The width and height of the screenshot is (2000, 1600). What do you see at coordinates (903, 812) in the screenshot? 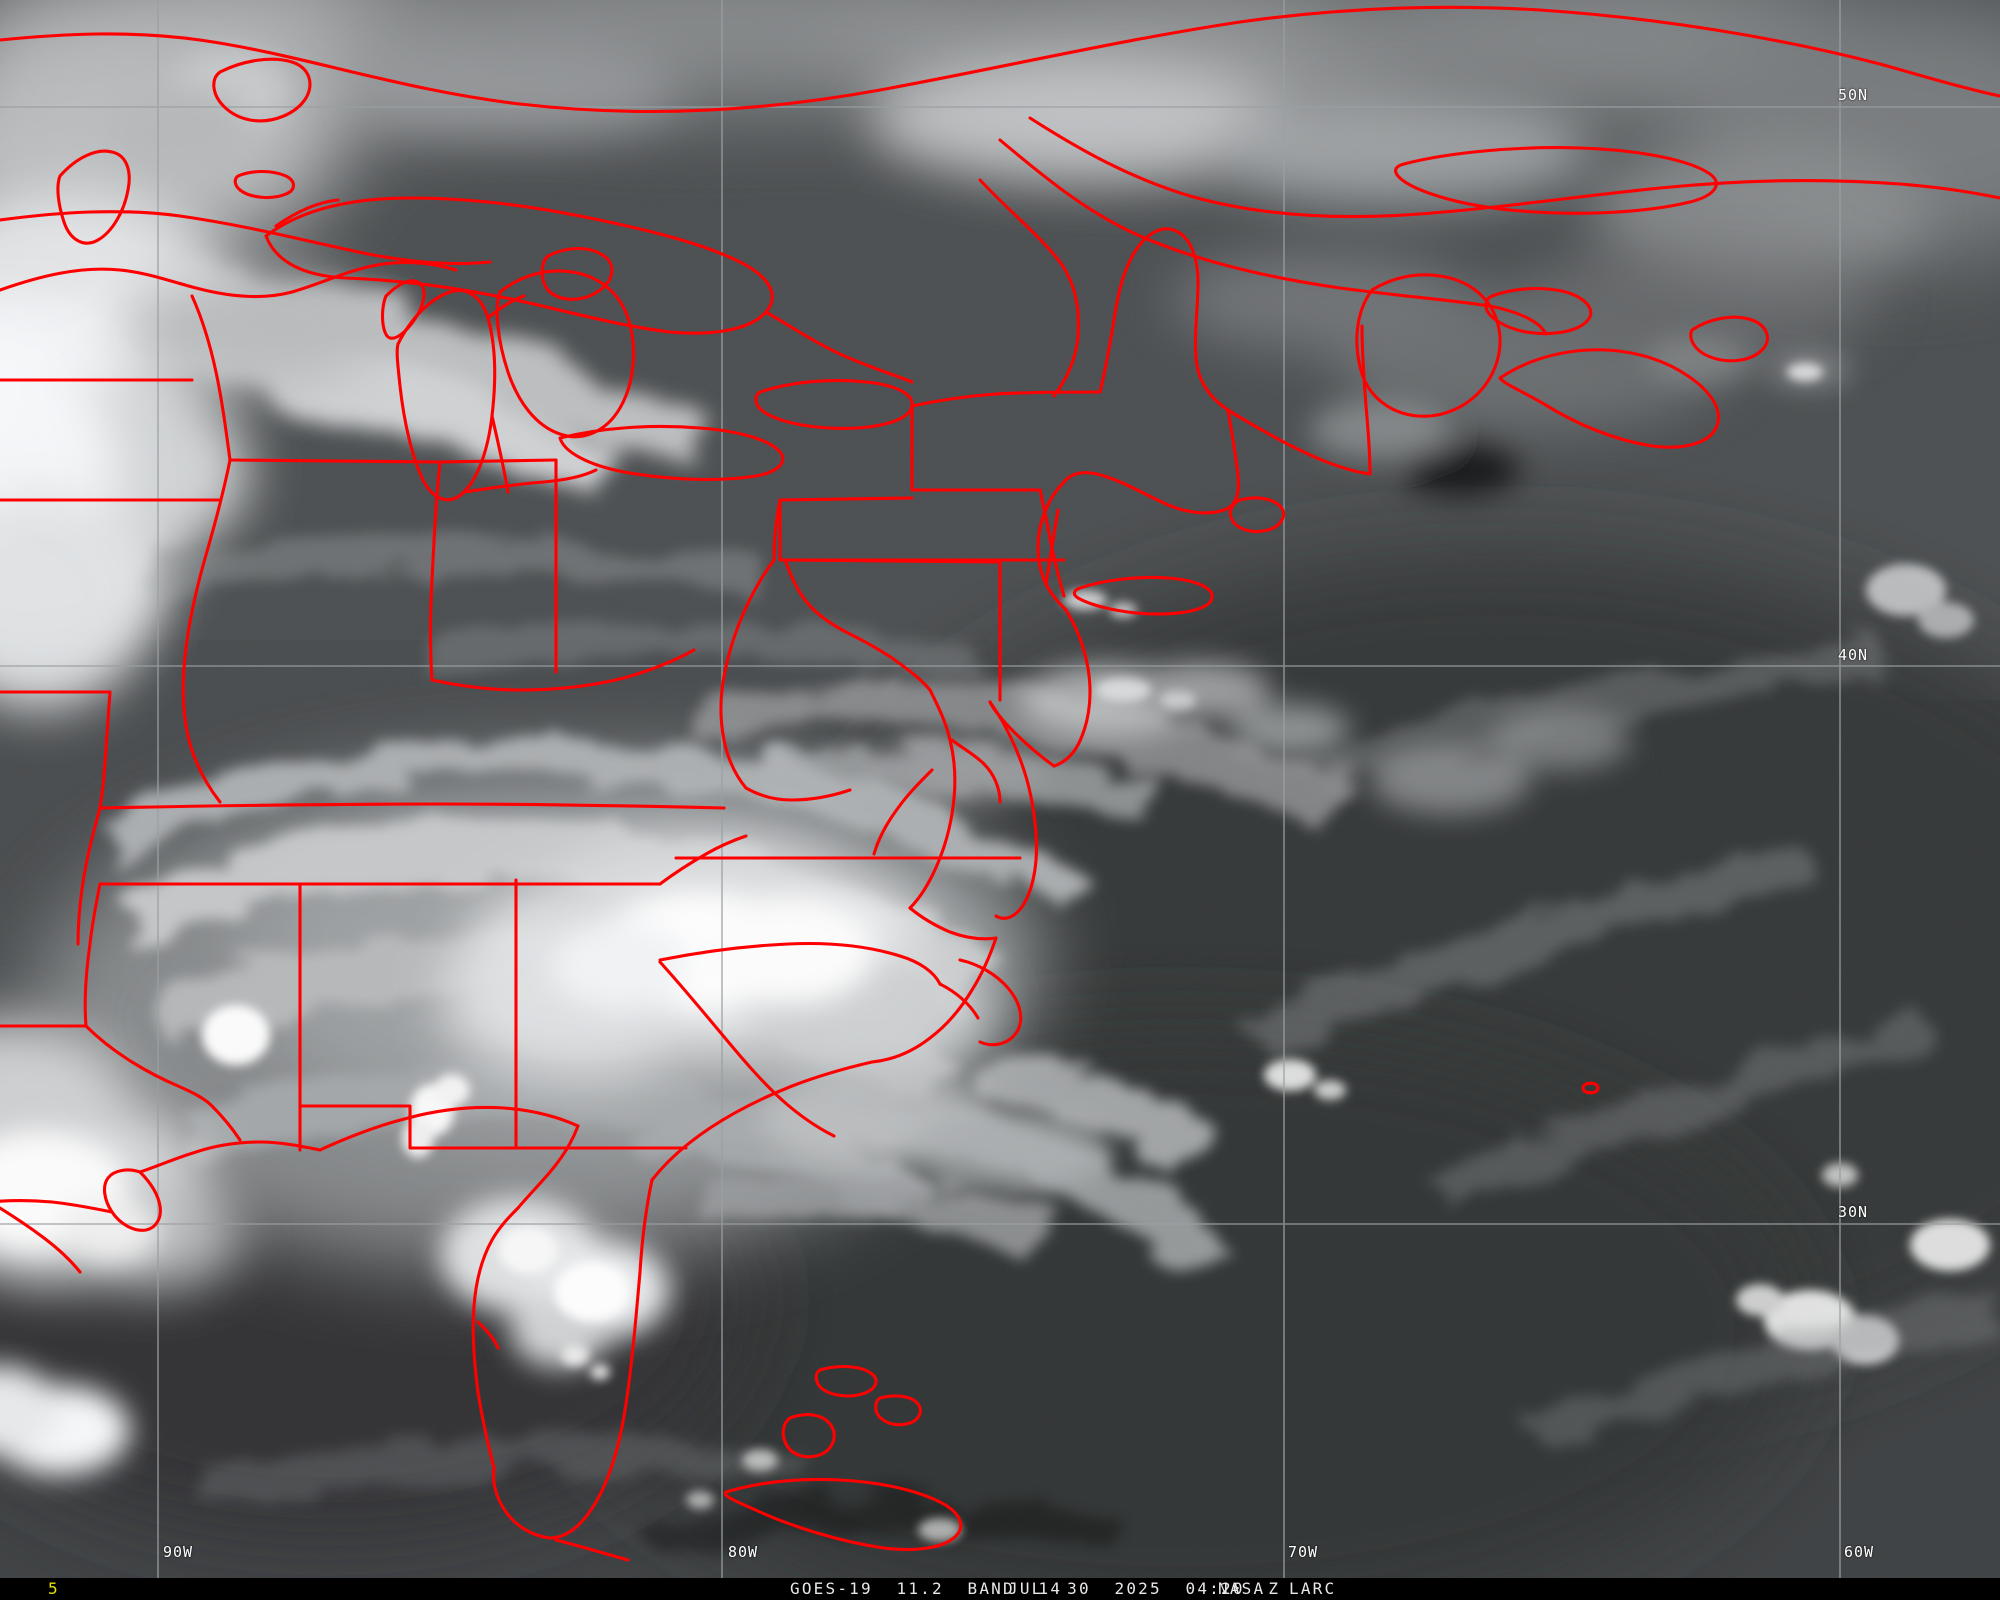
I see `potomac-river` at bounding box center [903, 812].